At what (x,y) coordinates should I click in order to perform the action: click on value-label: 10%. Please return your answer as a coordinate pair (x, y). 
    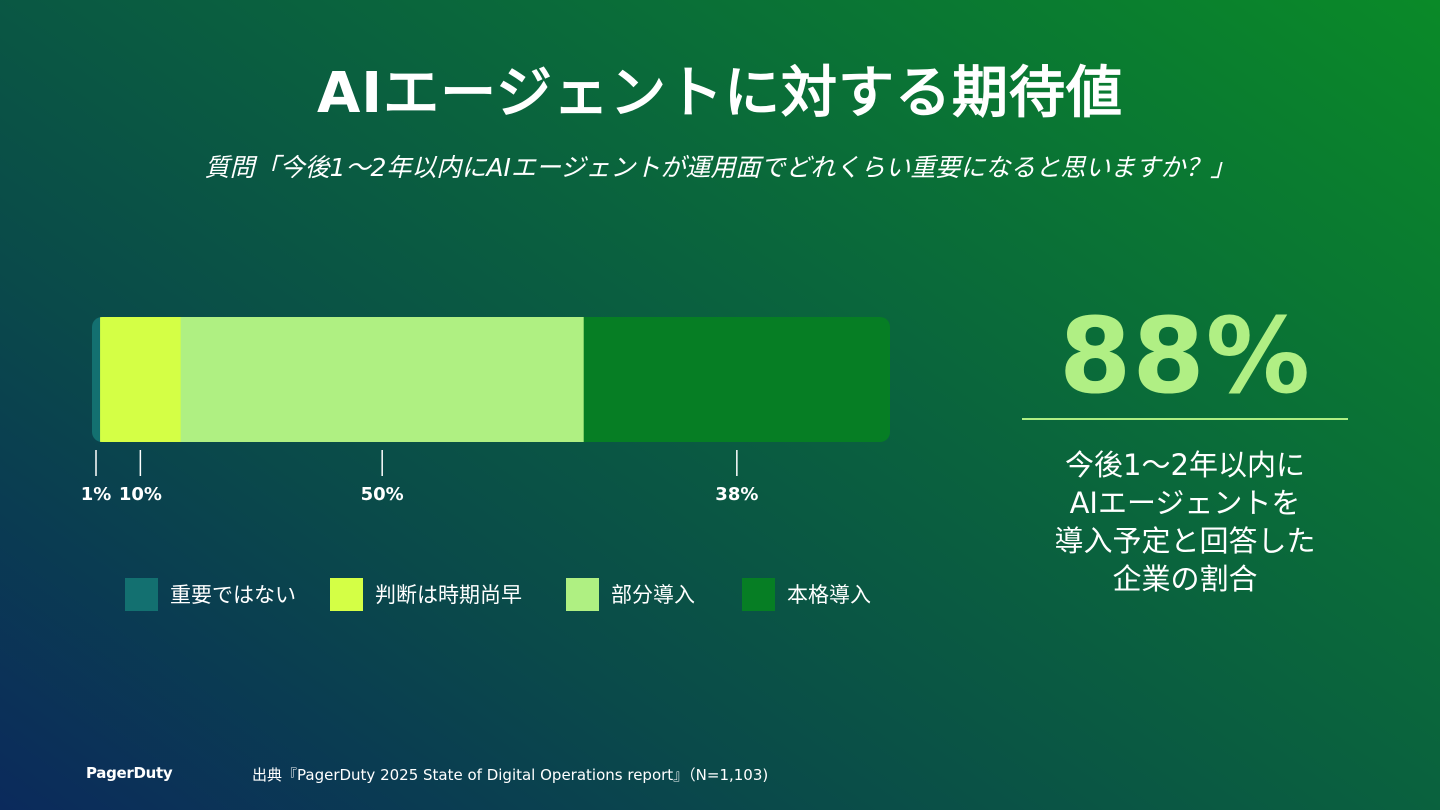
    Looking at the image, I should click on (140, 494).